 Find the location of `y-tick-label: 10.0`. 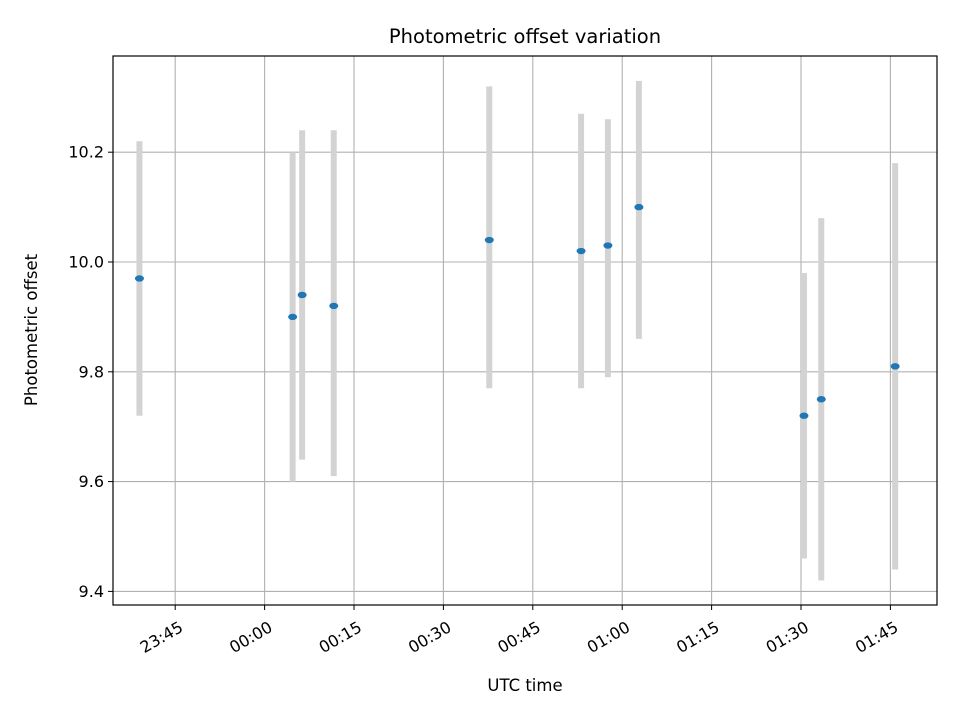

y-tick-label: 10.0 is located at coordinates (86, 262).